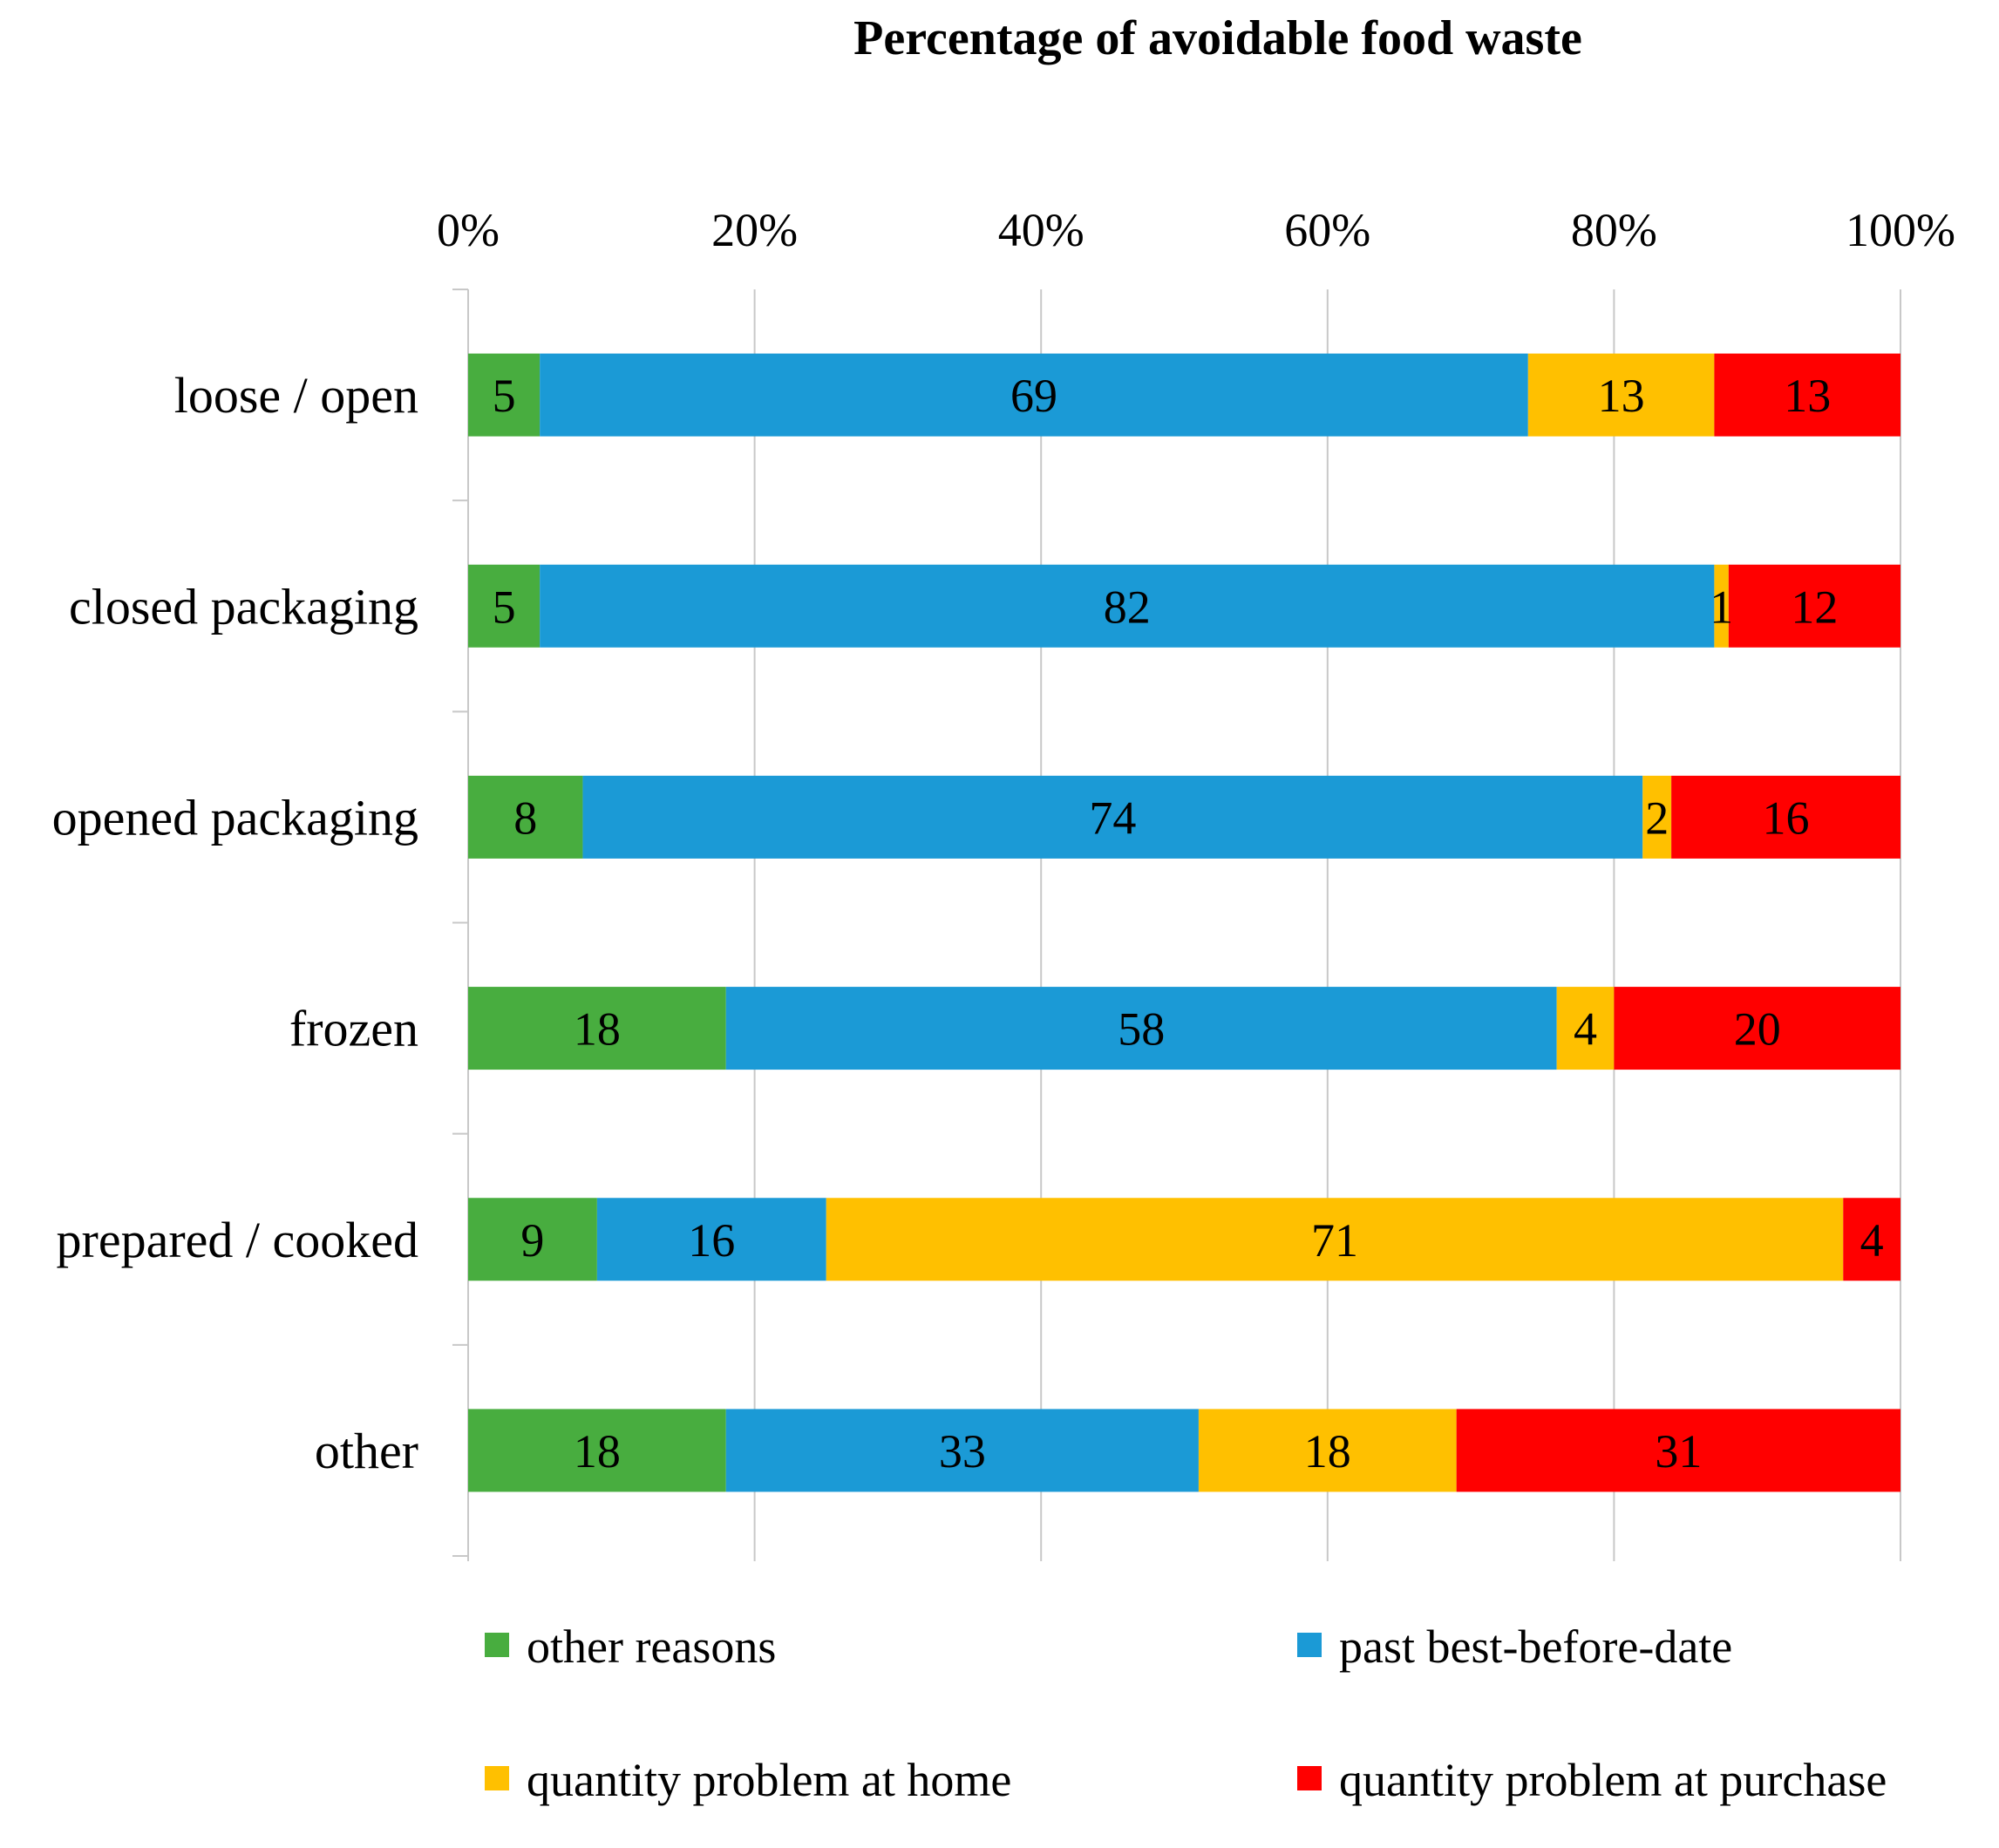 This screenshot has height=1848, width=1999. I want to click on x-tick-label: 100%, so click(1900, 230).